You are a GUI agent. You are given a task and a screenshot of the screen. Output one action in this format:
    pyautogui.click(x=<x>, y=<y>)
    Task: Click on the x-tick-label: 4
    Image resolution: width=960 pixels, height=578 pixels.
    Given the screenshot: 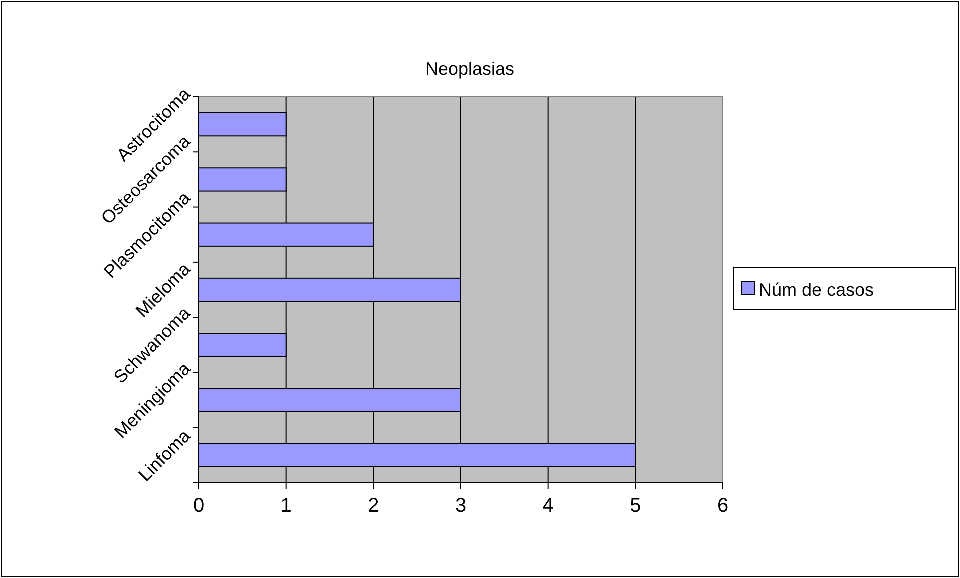 What is the action you would take?
    pyautogui.click(x=548, y=506)
    